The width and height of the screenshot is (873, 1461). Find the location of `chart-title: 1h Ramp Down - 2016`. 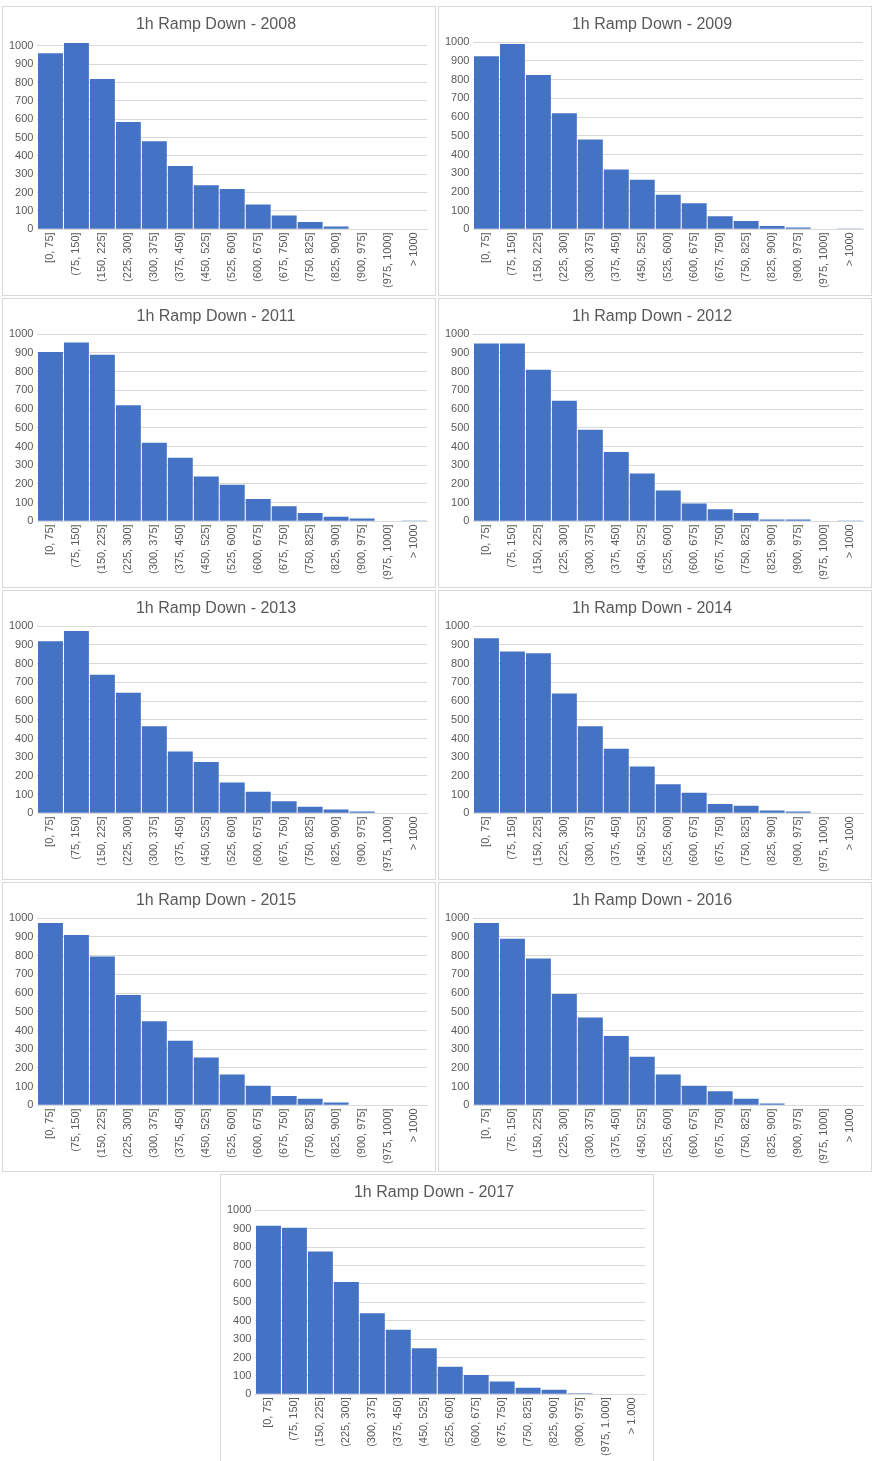

chart-title: 1h Ramp Down - 2016 is located at coordinates (651, 900).